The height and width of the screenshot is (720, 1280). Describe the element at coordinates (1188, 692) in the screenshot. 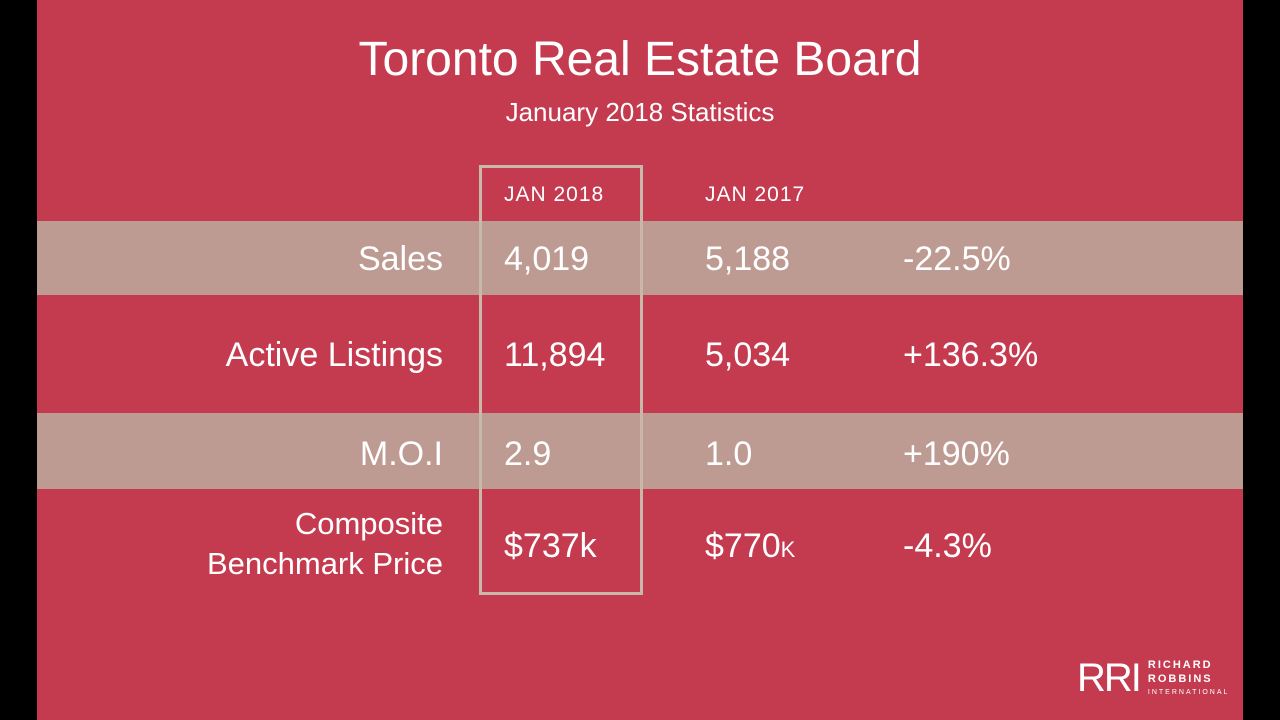

I see `logo-line: INTERNATIONAL` at that location.